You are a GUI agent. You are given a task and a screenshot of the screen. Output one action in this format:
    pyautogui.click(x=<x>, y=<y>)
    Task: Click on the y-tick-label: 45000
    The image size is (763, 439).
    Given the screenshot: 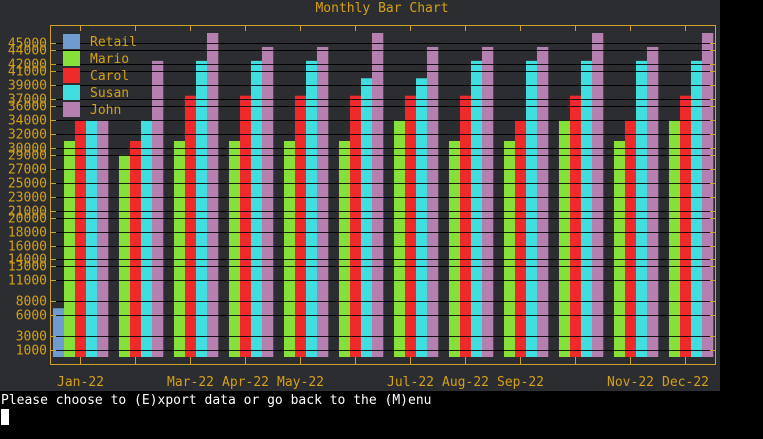 What is the action you would take?
    pyautogui.click(x=27, y=44)
    